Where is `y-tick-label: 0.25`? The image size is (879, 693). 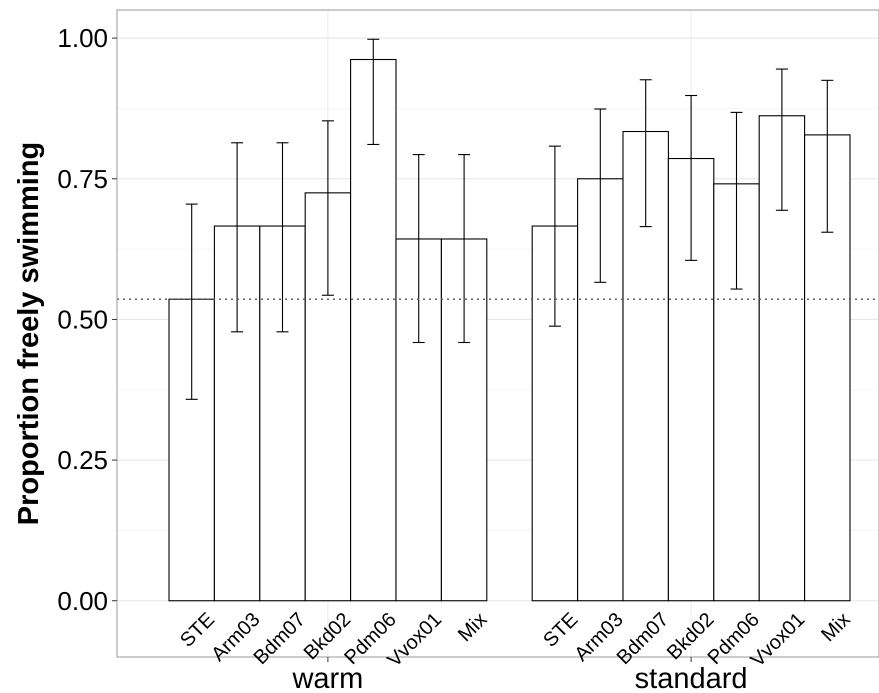
y-tick-label: 0.25 is located at coordinates (82, 460).